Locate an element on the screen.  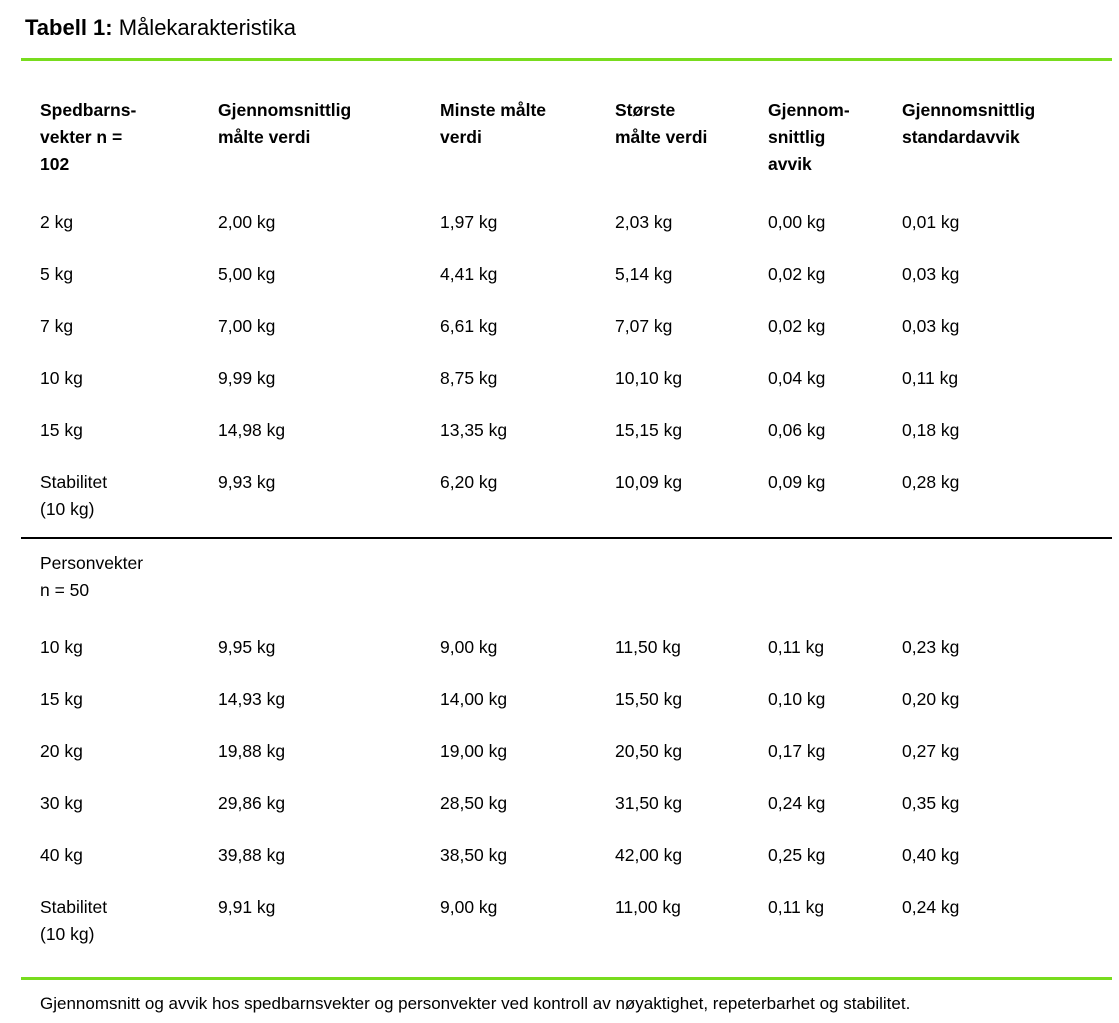
value-cell: 9,93 kg is located at coordinates (247, 481).